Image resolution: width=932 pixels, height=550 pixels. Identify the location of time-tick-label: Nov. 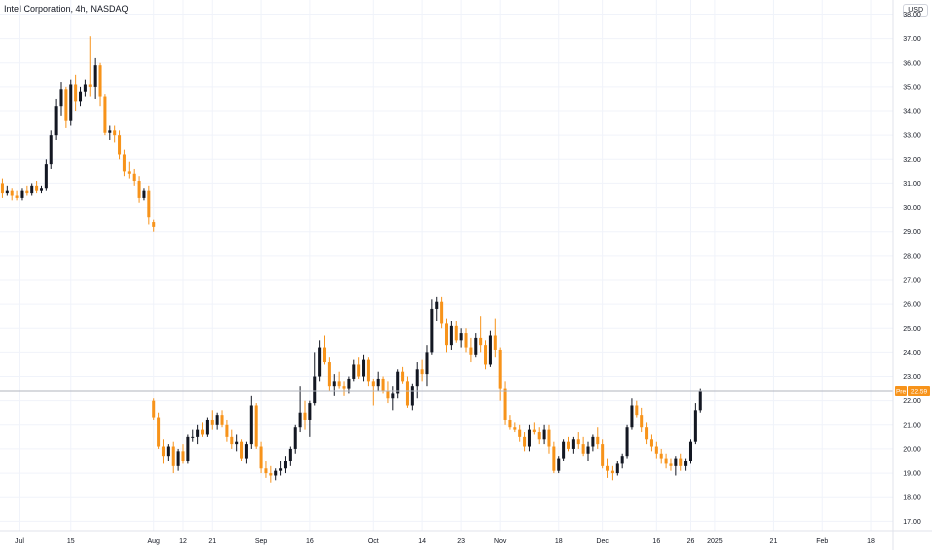
(500, 541).